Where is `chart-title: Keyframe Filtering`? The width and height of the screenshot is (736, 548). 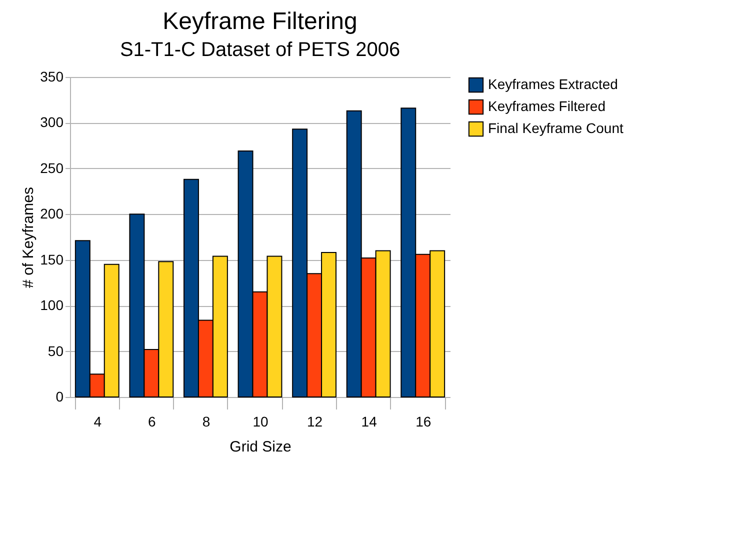
chart-title: Keyframe Filtering is located at coordinates (260, 21).